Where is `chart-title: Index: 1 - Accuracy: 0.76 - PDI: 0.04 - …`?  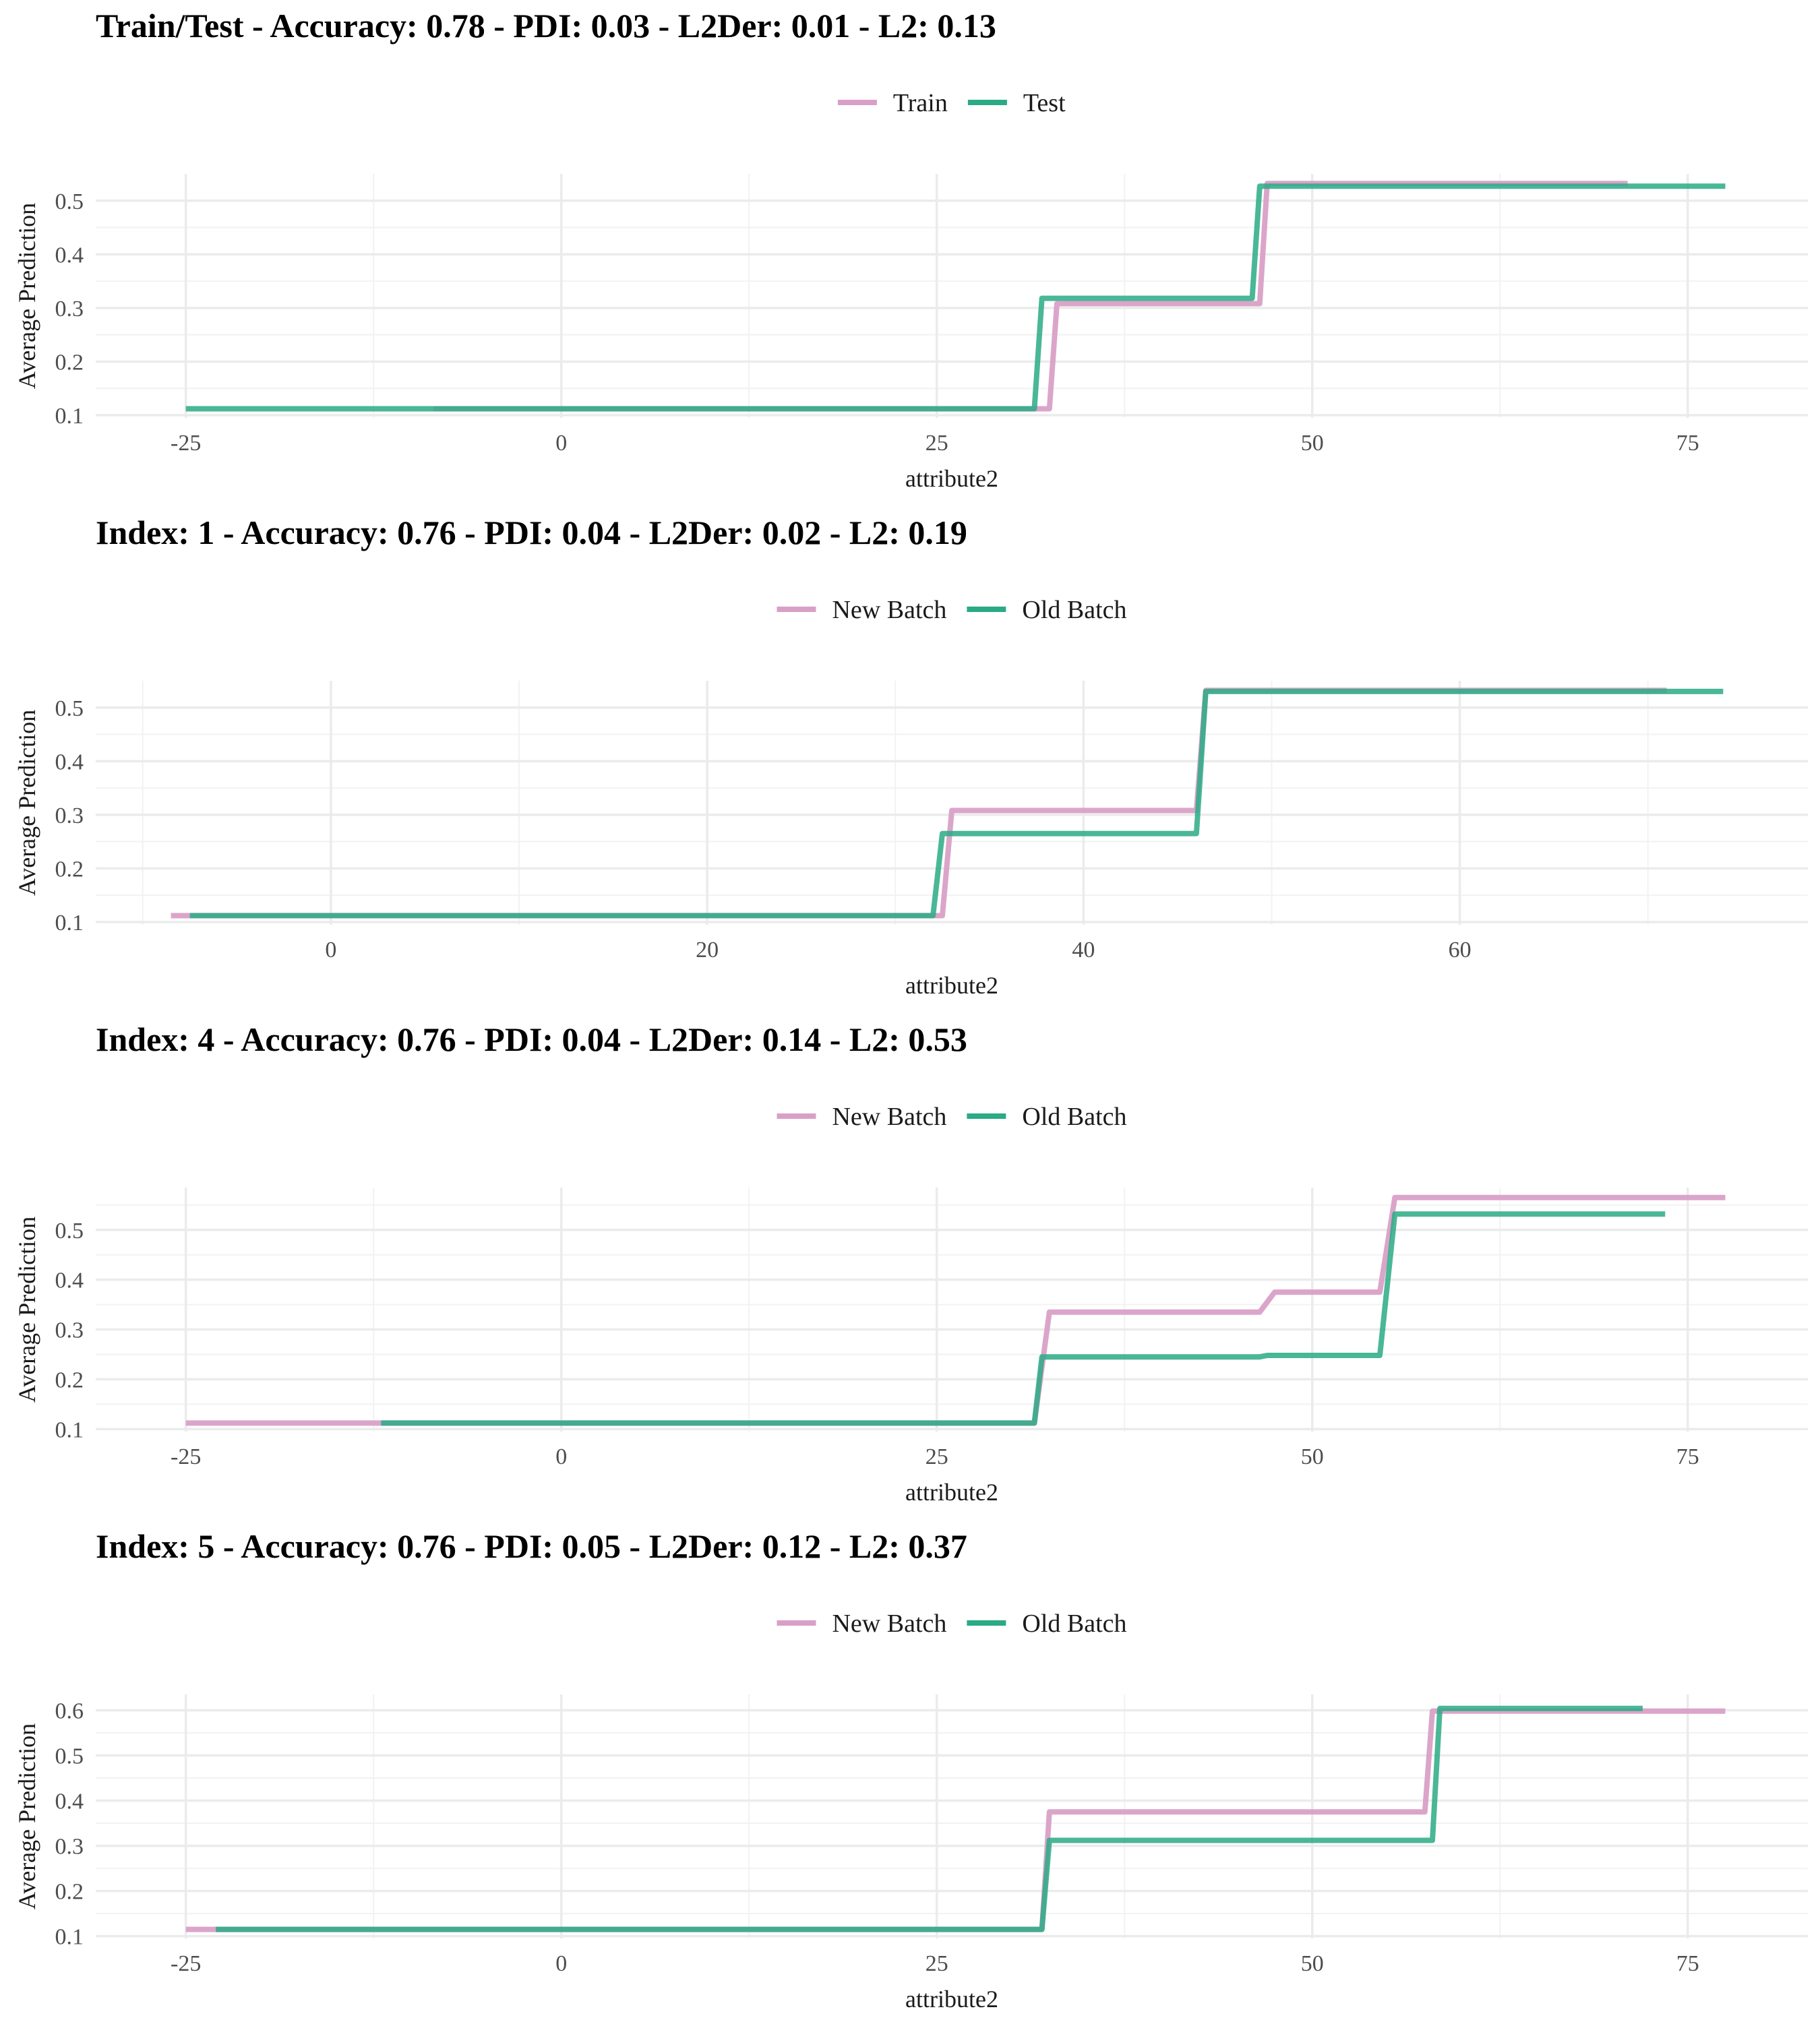 chart-title: Index: 1 - Accuracy: 0.76 - PDI: 0.04 - … is located at coordinates (531, 532).